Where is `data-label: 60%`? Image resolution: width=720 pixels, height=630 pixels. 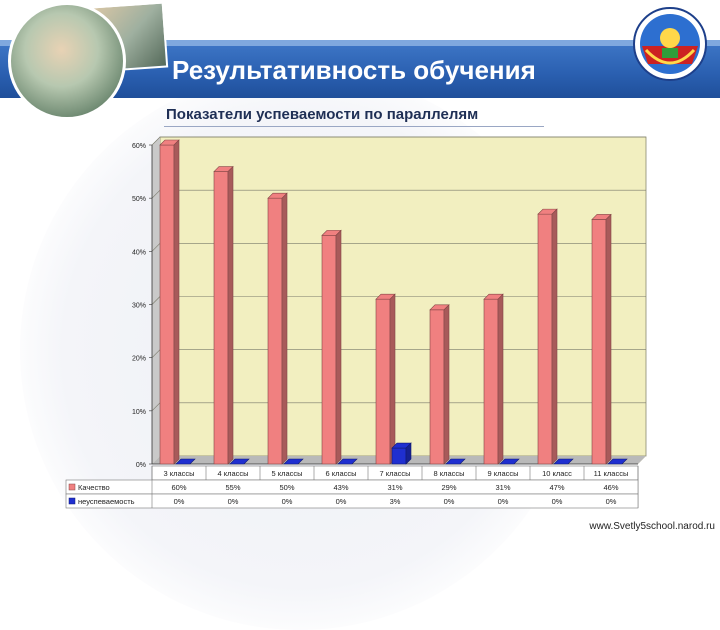
data-label: 60% is located at coordinates (178, 487).